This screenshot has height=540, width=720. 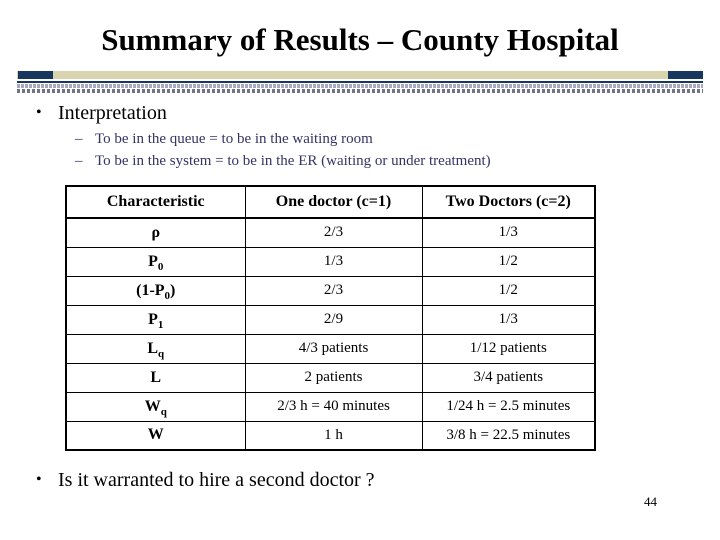 What do you see at coordinates (333, 406) in the screenshot?
I see `one-doctor-value: 2/3 h = 40 minutes` at bounding box center [333, 406].